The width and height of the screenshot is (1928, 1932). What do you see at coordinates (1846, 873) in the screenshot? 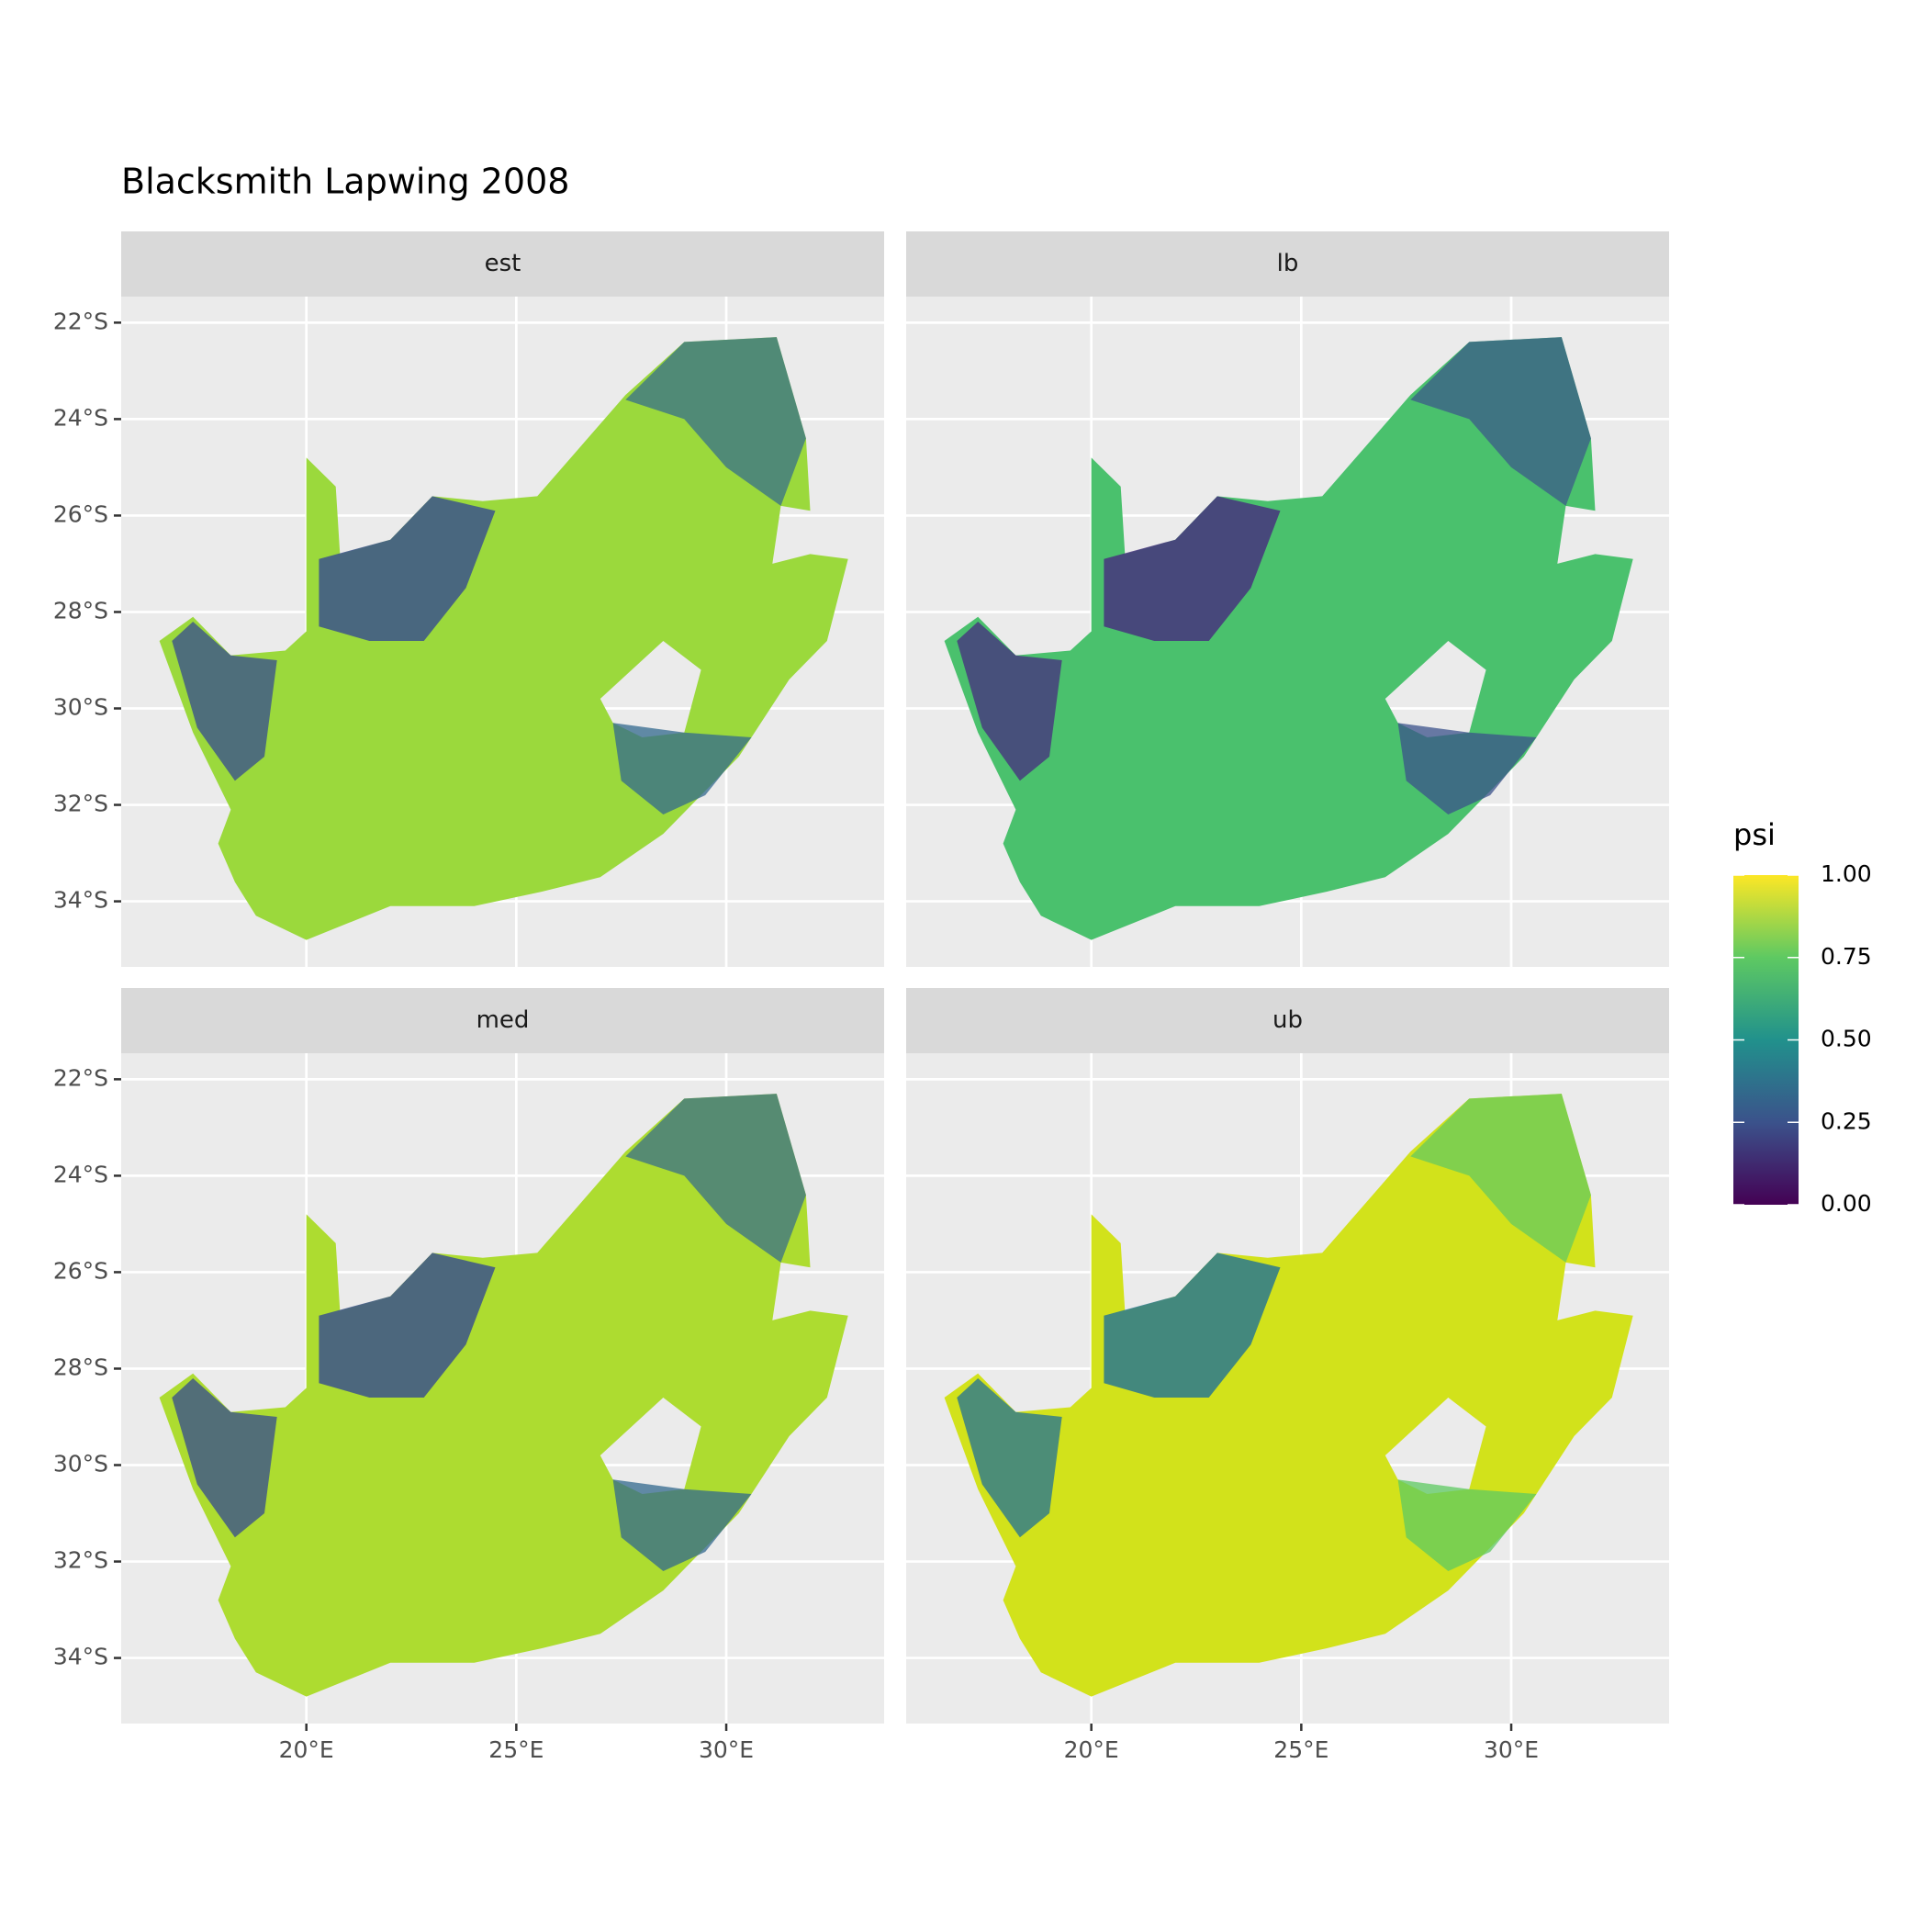
I see `legend-tick-label: 1.00` at bounding box center [1846, 873].